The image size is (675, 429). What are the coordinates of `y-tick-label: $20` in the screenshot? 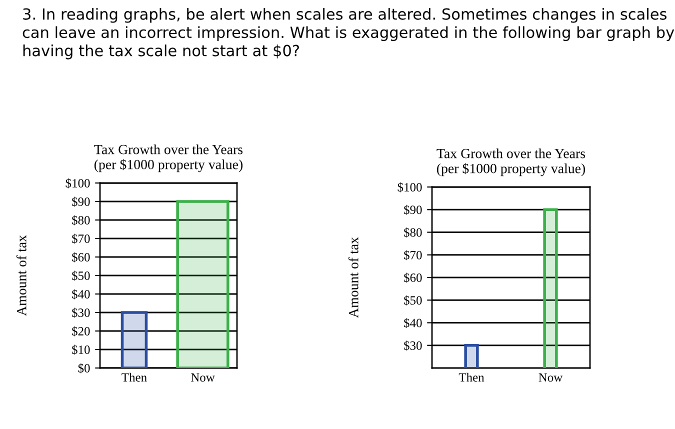 It's located at (81, 331).